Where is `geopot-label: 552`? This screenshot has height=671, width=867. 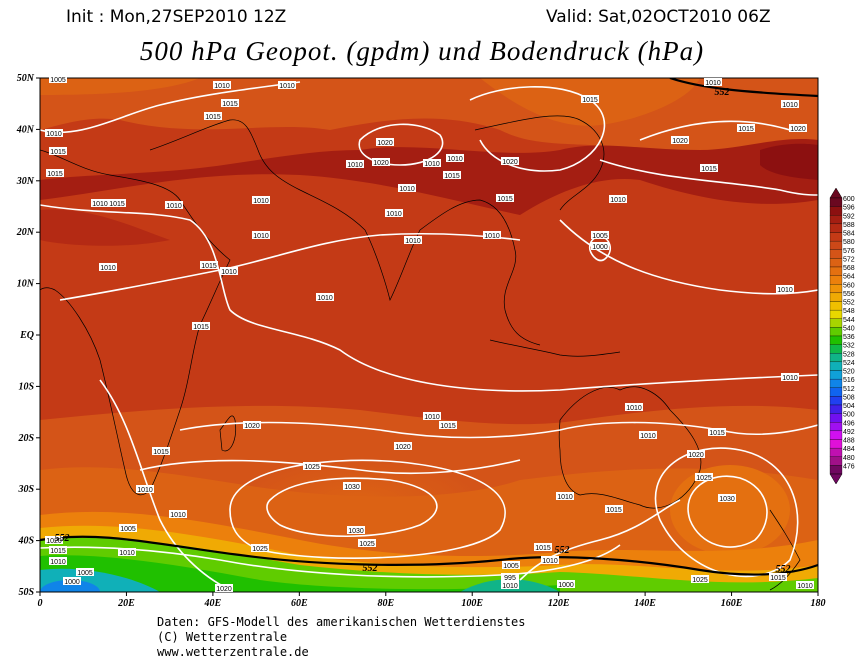 geopot-label: 552 is located at coordinates (62, 538).